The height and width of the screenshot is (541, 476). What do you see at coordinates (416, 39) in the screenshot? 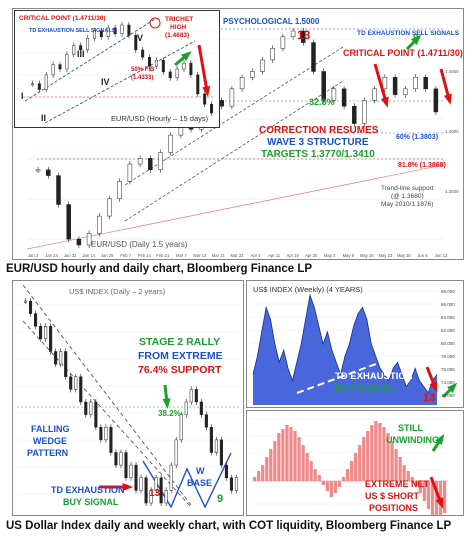
I see `daily-green-arrow-head` at bounding box center [416, 39].